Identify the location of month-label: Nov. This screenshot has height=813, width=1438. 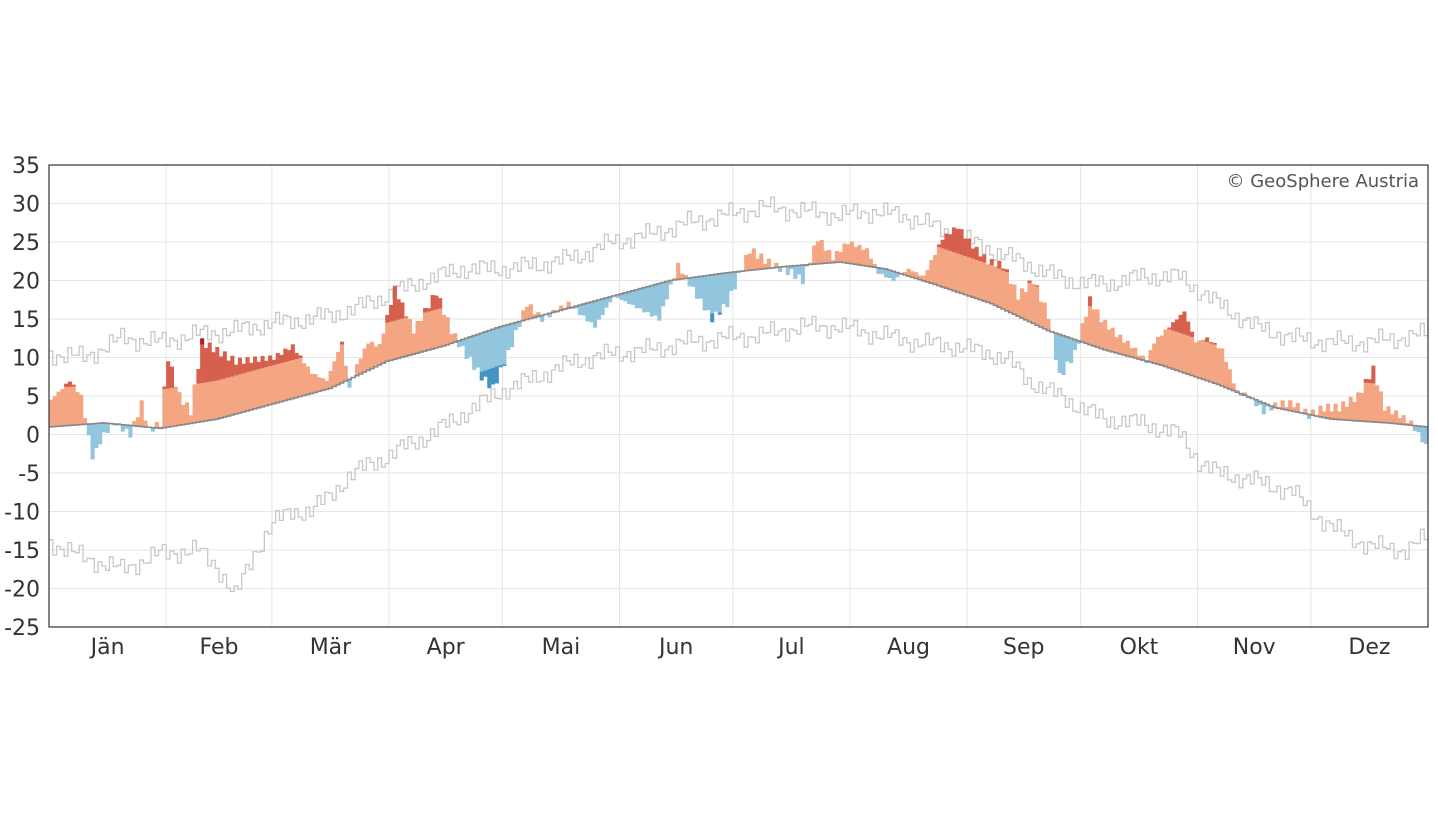
(1254, 647).